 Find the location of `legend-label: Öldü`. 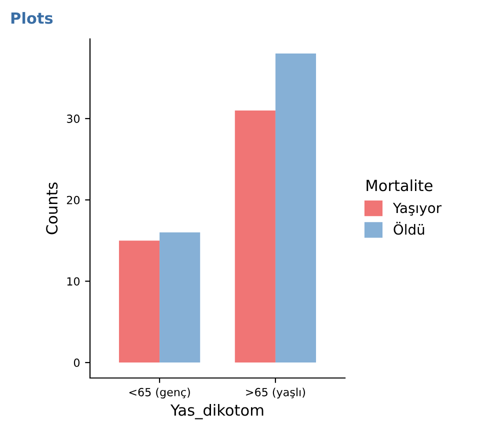

legend-label: Öldü is located at coordinates (409, 228).